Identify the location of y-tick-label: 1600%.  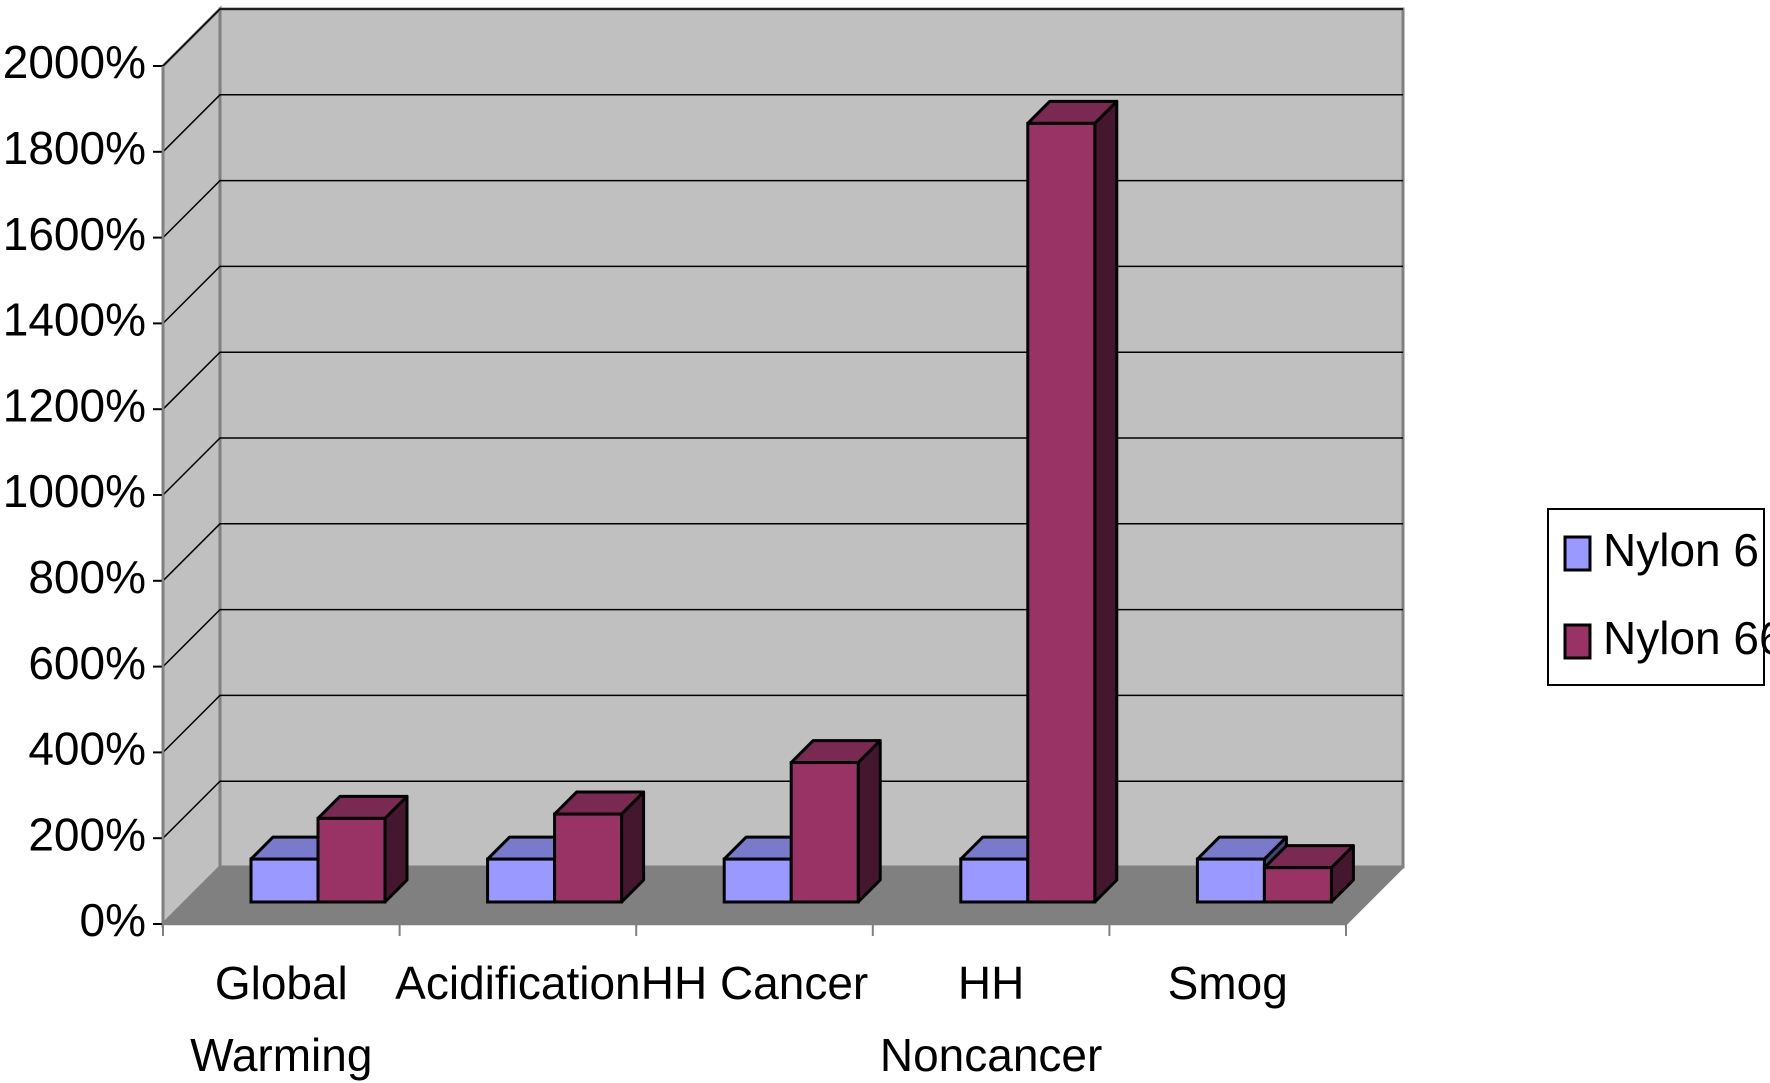
(74, 234).